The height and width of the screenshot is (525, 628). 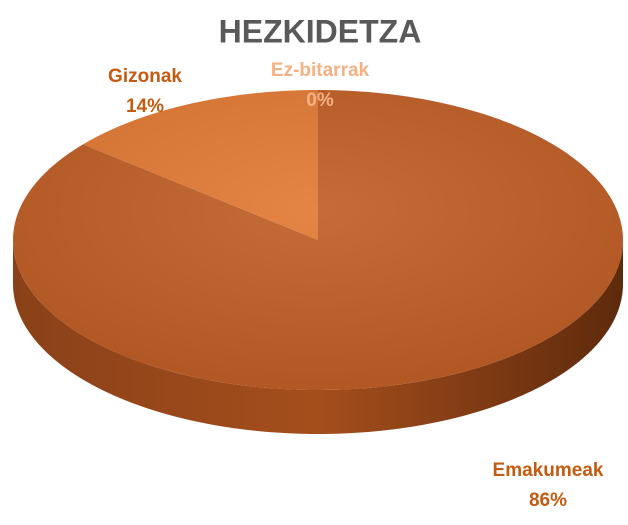 I want to click on value-label: 0%, so click(x=320, y=100).